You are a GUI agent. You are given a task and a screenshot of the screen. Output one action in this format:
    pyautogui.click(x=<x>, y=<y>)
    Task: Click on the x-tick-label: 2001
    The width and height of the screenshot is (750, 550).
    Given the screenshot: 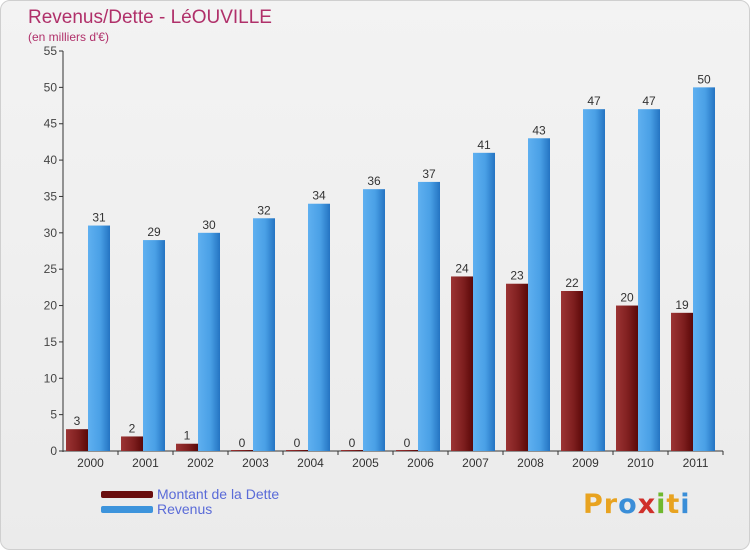 What is the action you would take?
    pyautogui.click(x=145, y=463)
    